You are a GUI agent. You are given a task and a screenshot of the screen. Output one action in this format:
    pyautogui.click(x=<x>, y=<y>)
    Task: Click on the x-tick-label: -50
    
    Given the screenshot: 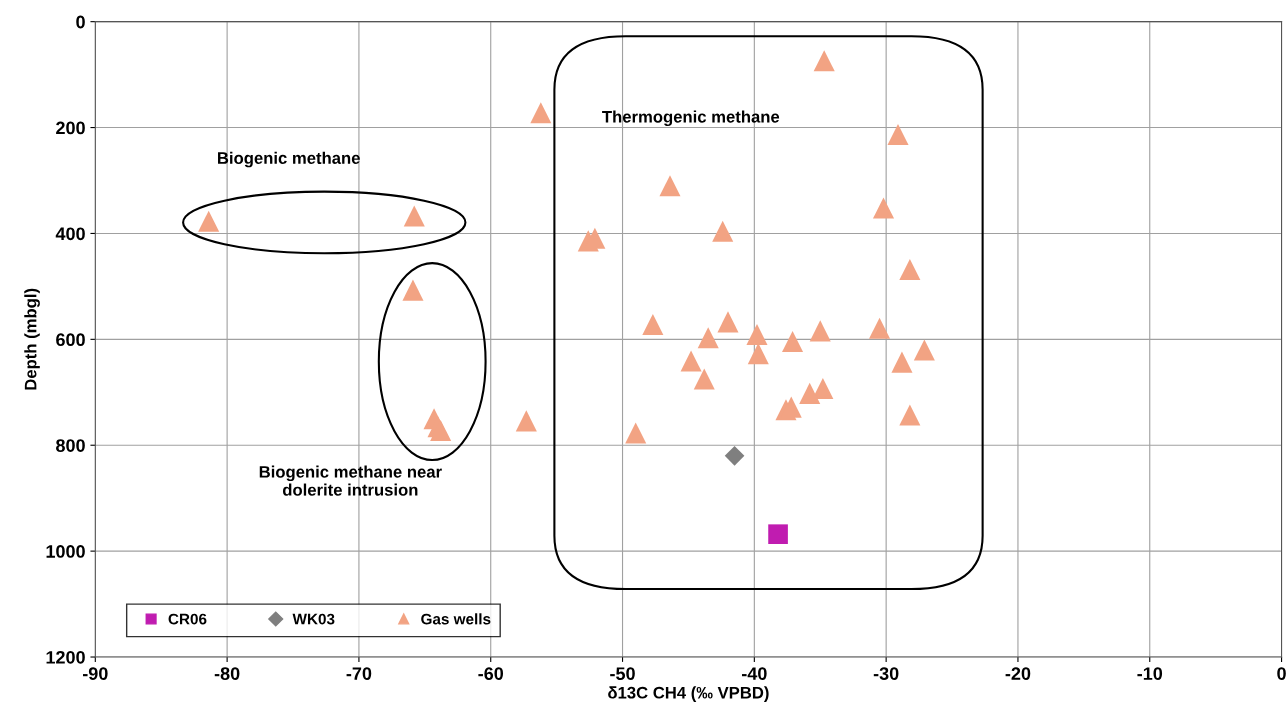 What is the action you would take?
    pyautogui.click(x=622, y=673)
    